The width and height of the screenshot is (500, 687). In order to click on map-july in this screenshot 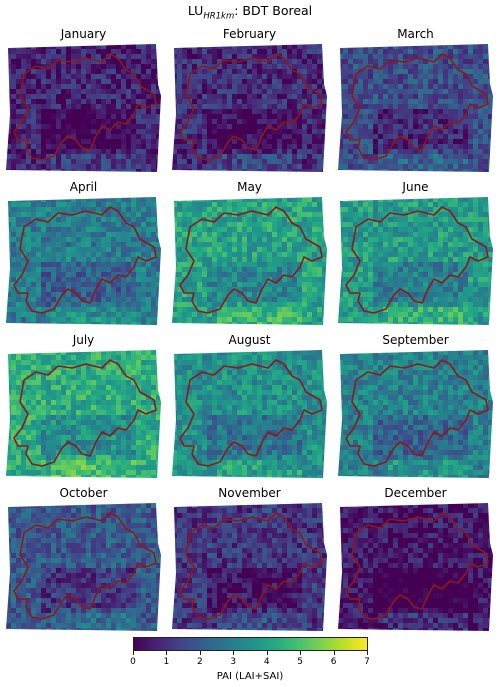, I will do `click(83, 414)`.